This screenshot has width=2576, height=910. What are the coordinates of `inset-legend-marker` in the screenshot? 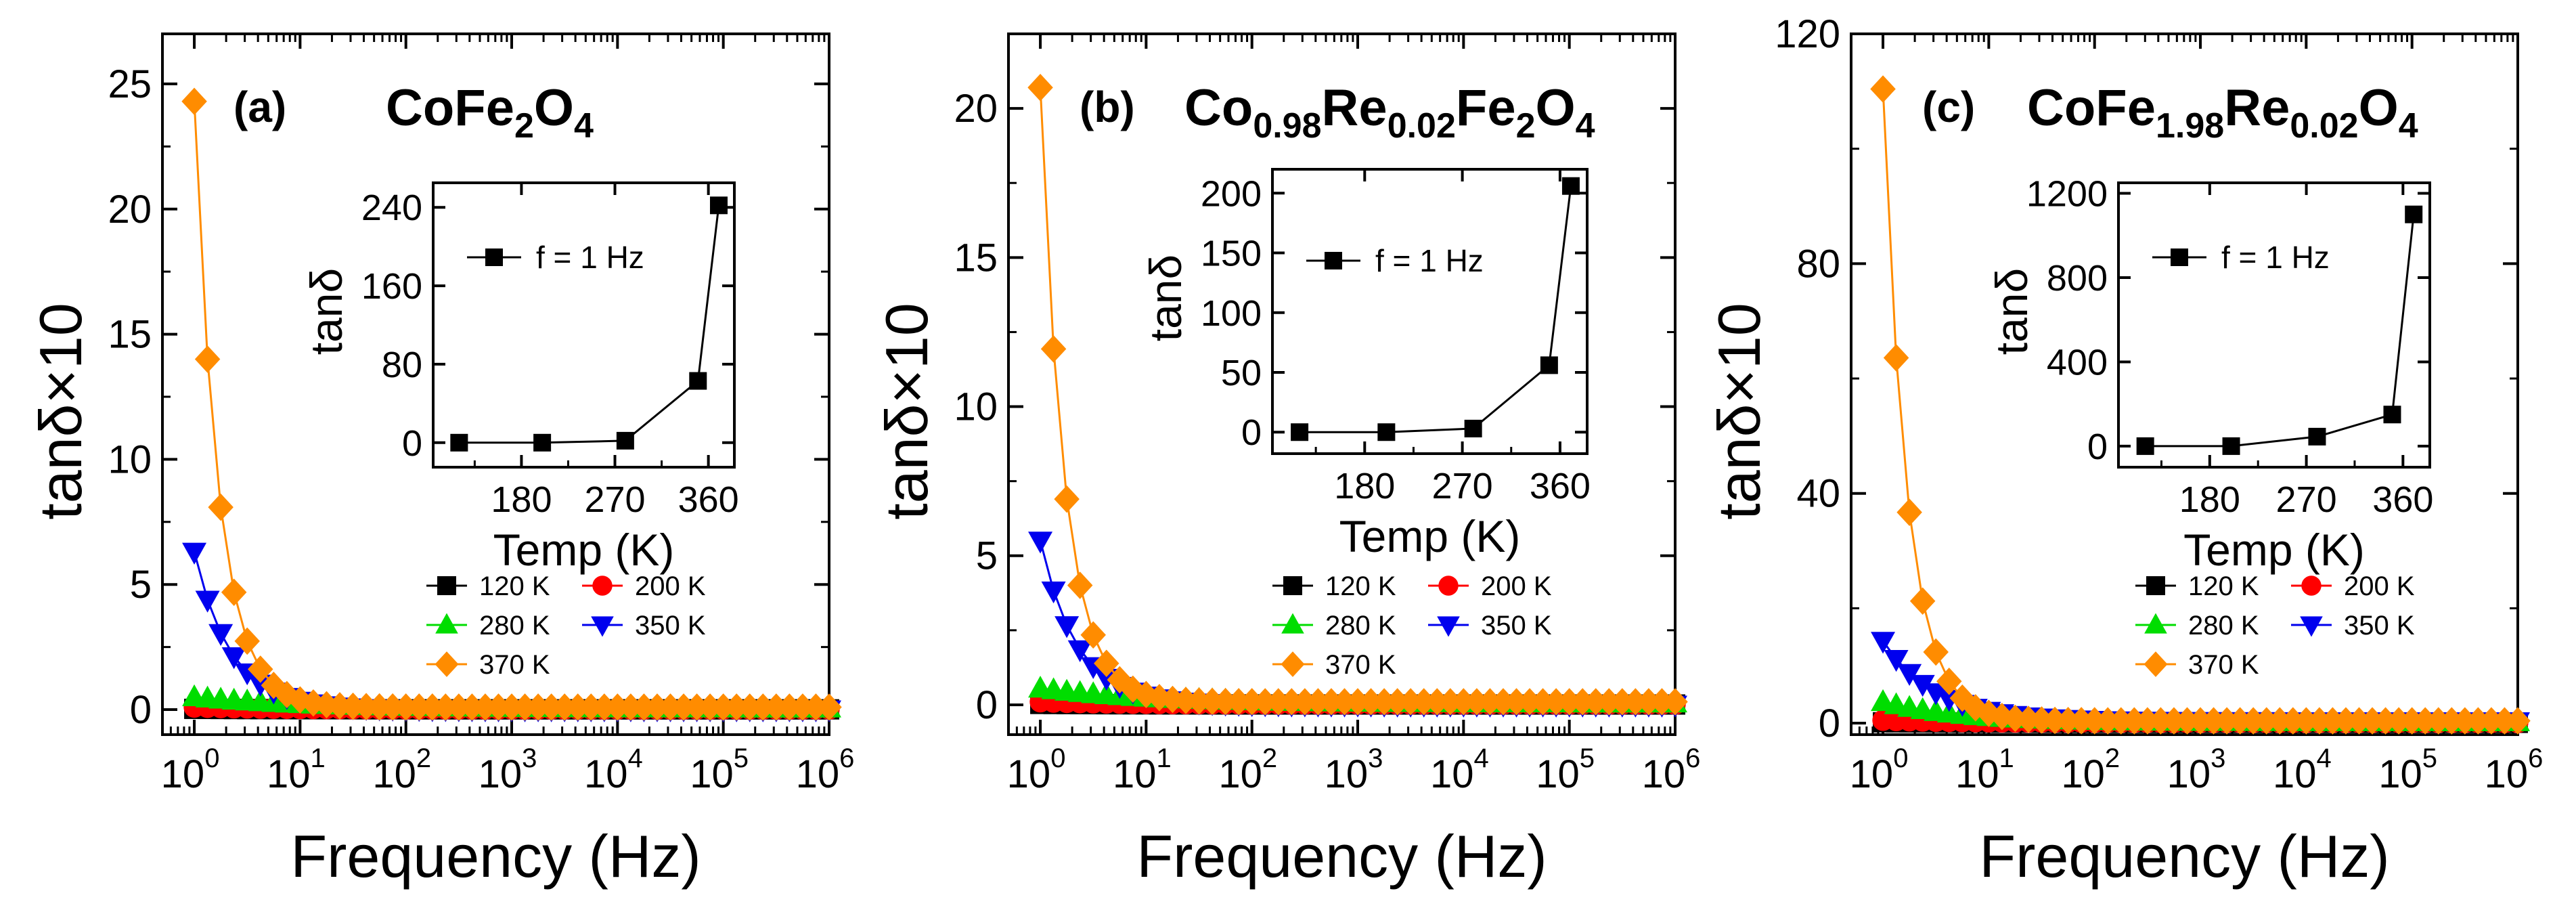 It's located at (494, 257).